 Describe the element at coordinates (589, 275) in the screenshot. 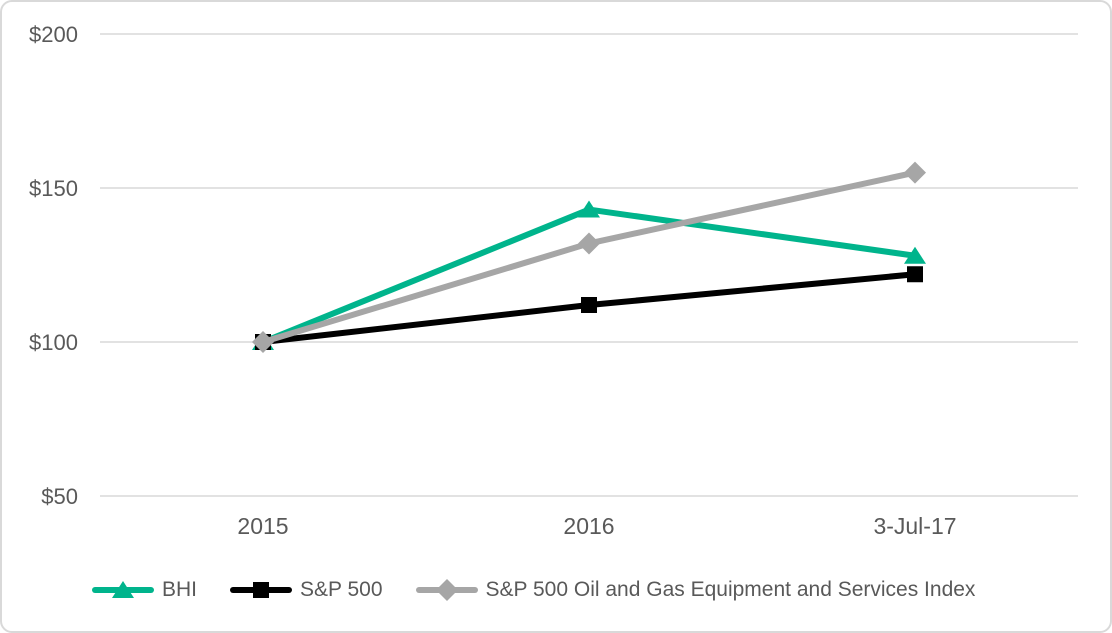

I see `series-line-bhi` at that location.